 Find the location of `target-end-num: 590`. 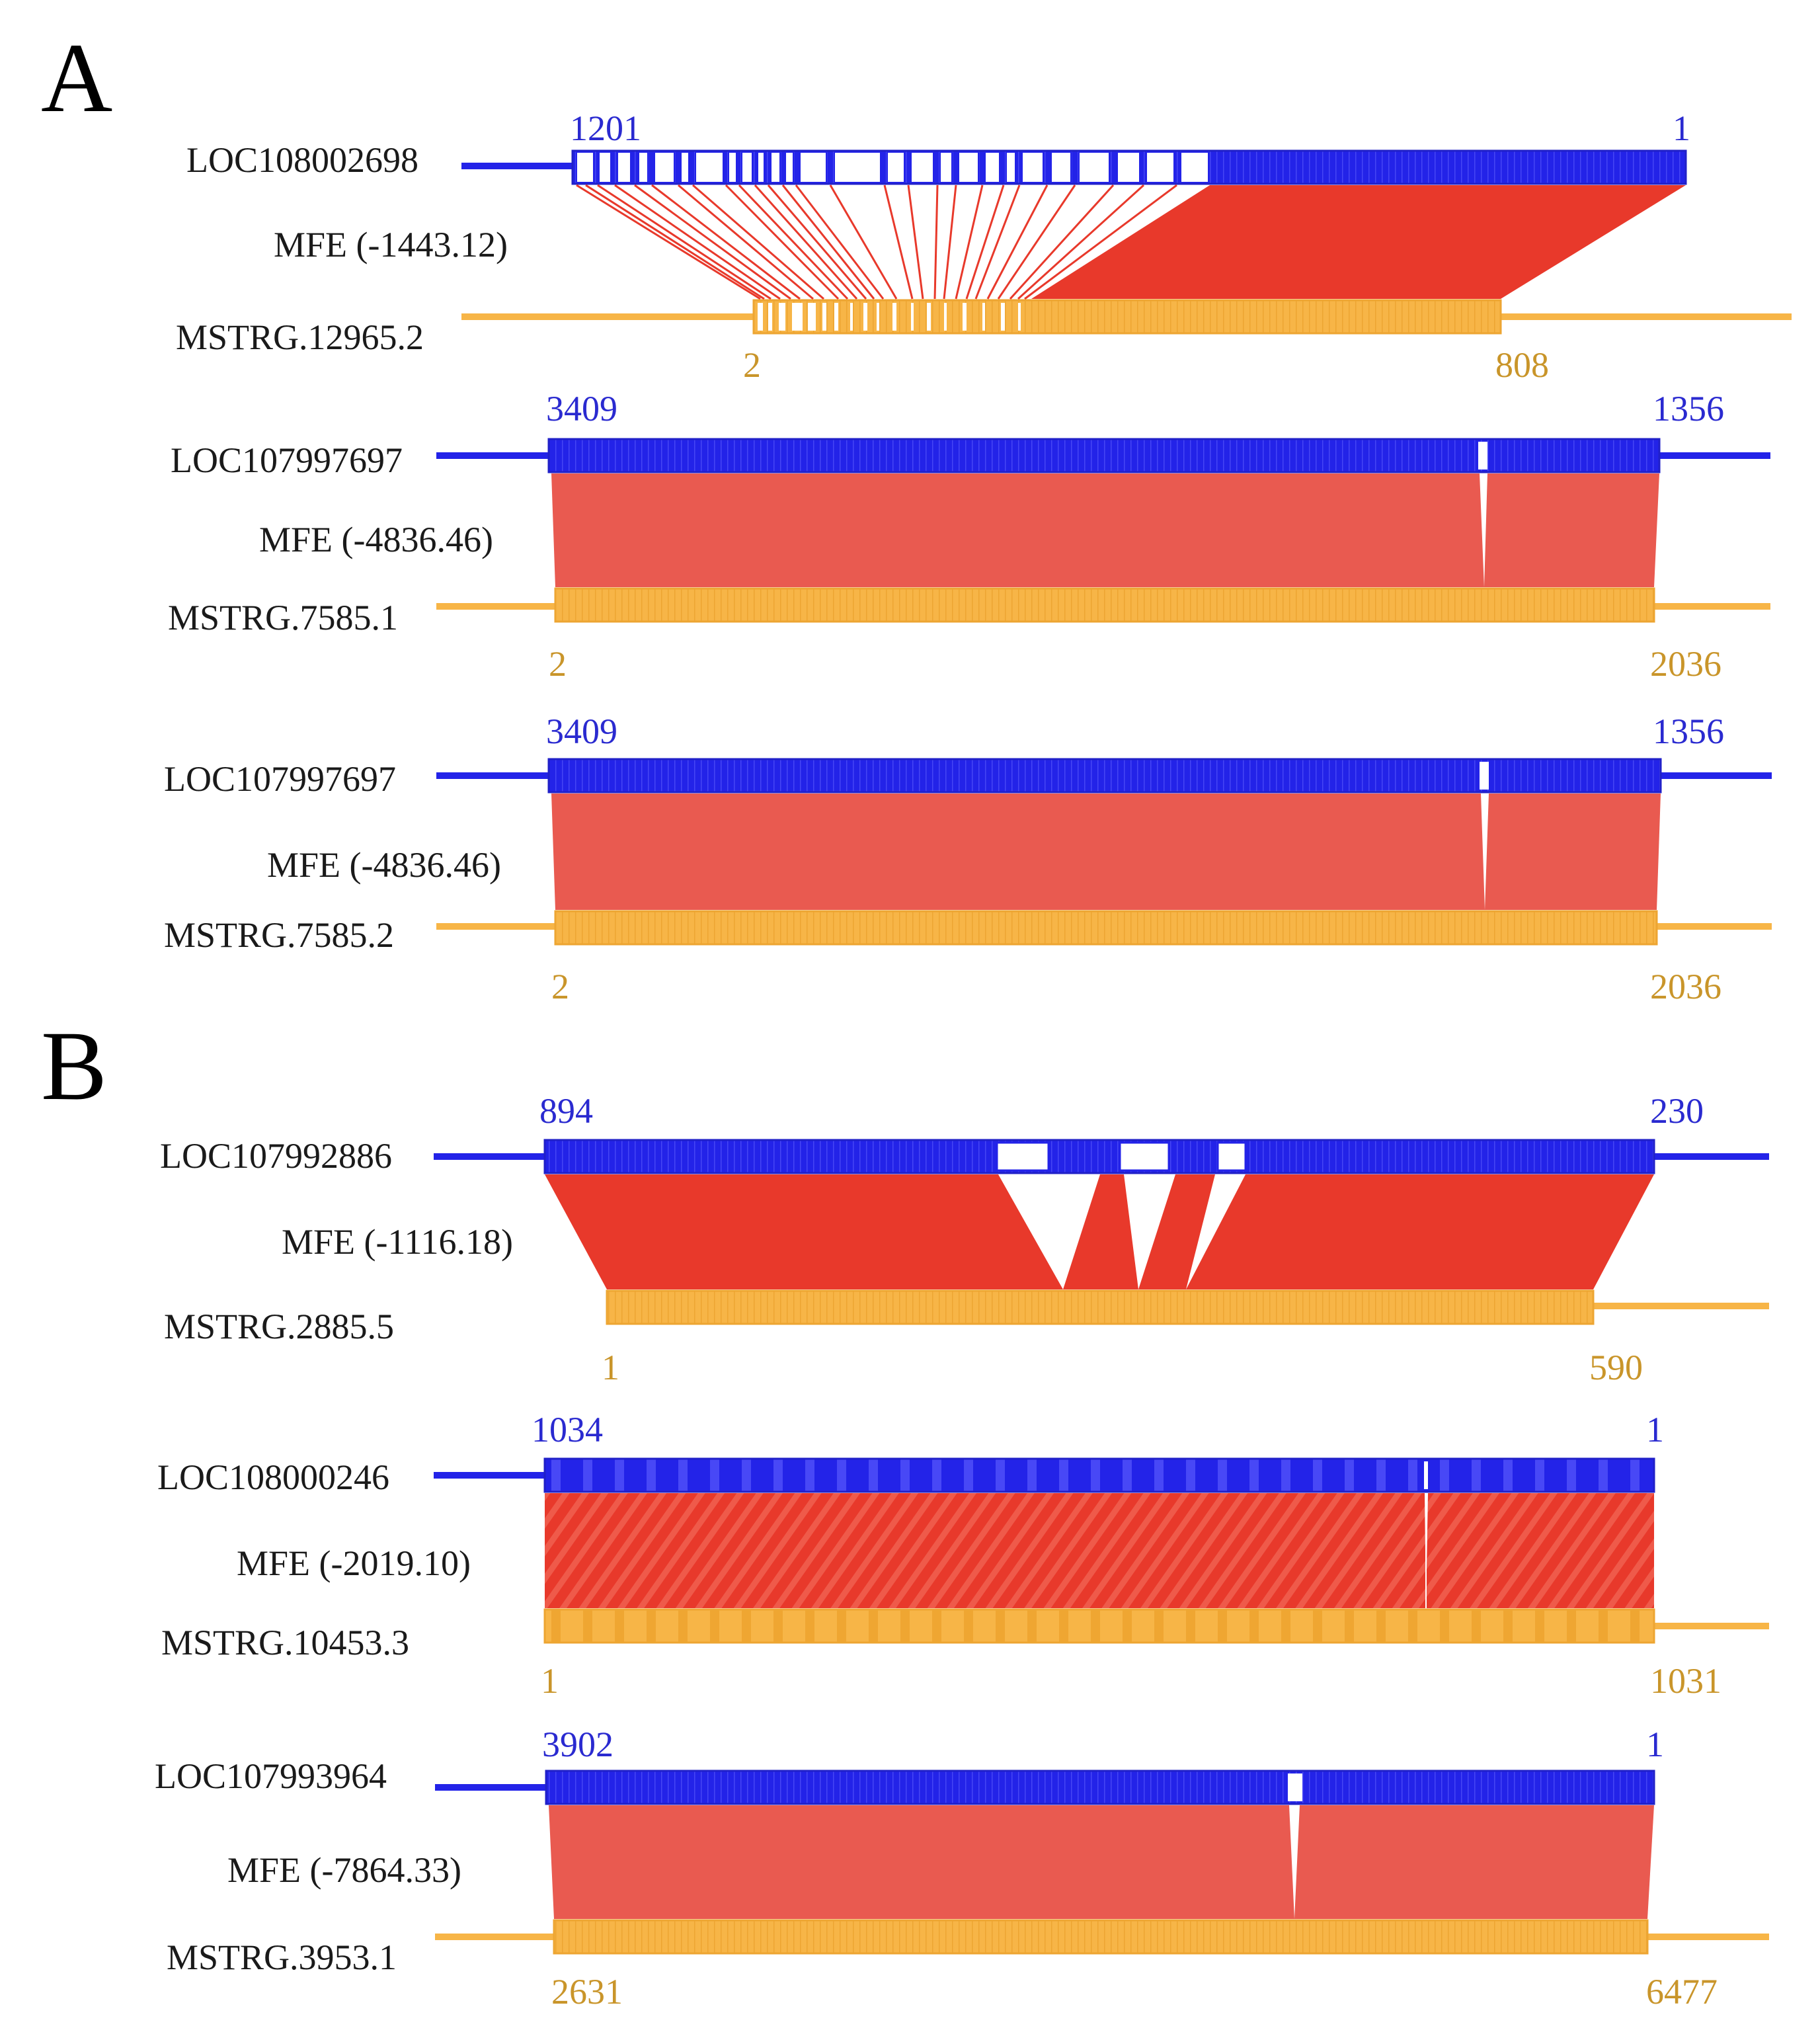

target-end-num: 590 is located at coordinates (1616, 1367).